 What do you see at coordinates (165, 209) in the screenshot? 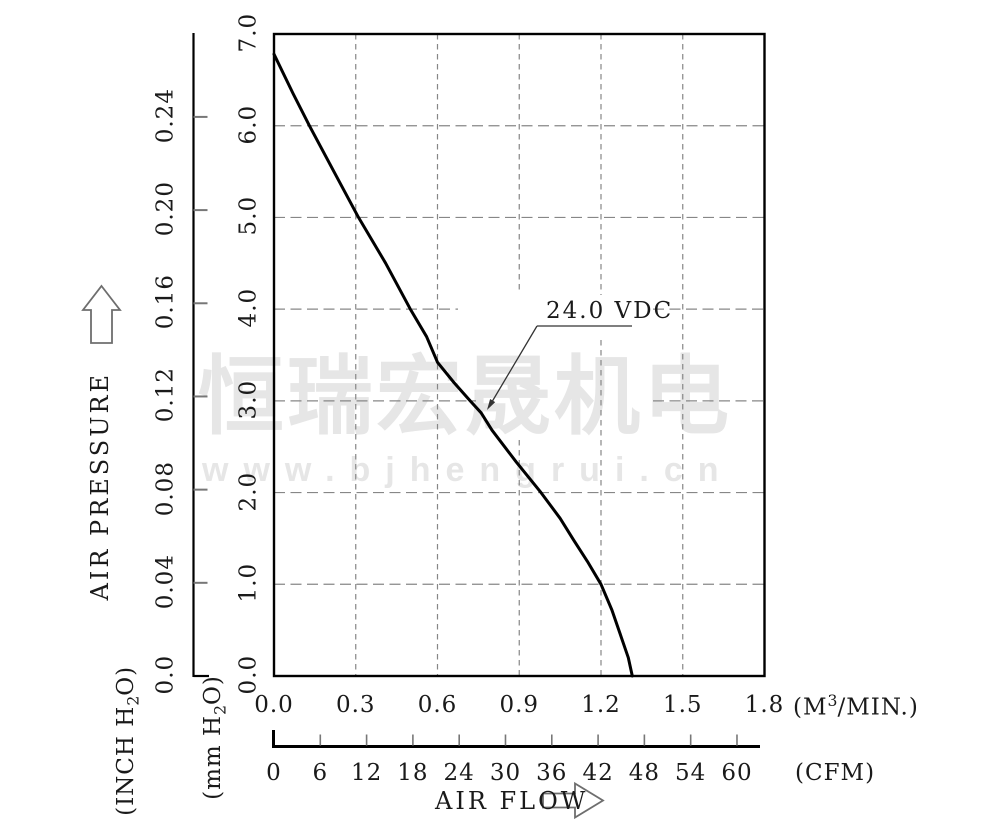
I see `inch-tick-label: 0.20` at bounding box center [165, 209].